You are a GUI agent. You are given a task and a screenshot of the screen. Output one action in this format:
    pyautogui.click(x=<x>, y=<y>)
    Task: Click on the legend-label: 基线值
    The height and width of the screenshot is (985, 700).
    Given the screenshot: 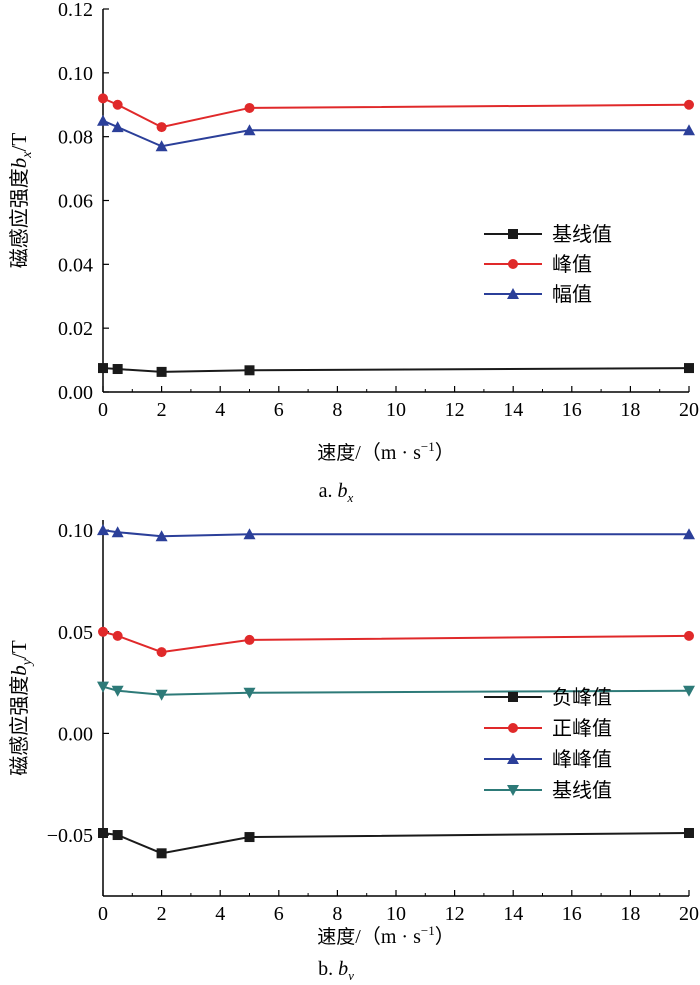 What is the action you would take?
    pyautogui.click(x=582, y=234)
    